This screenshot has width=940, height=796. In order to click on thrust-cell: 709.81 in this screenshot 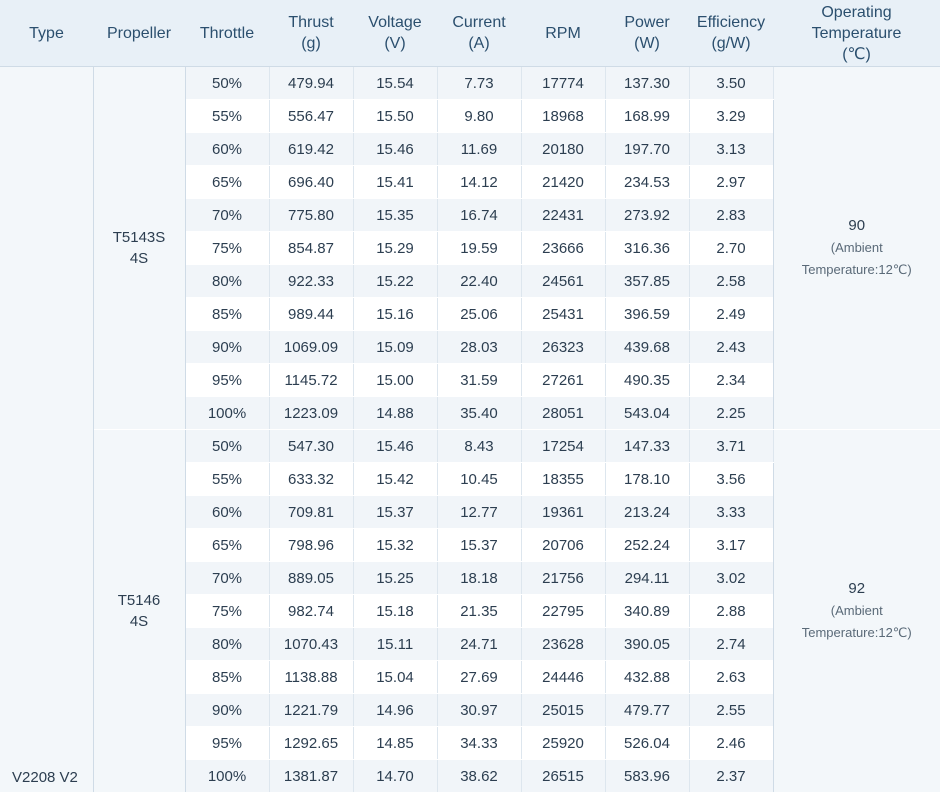, I will do `click(311, 512)`.